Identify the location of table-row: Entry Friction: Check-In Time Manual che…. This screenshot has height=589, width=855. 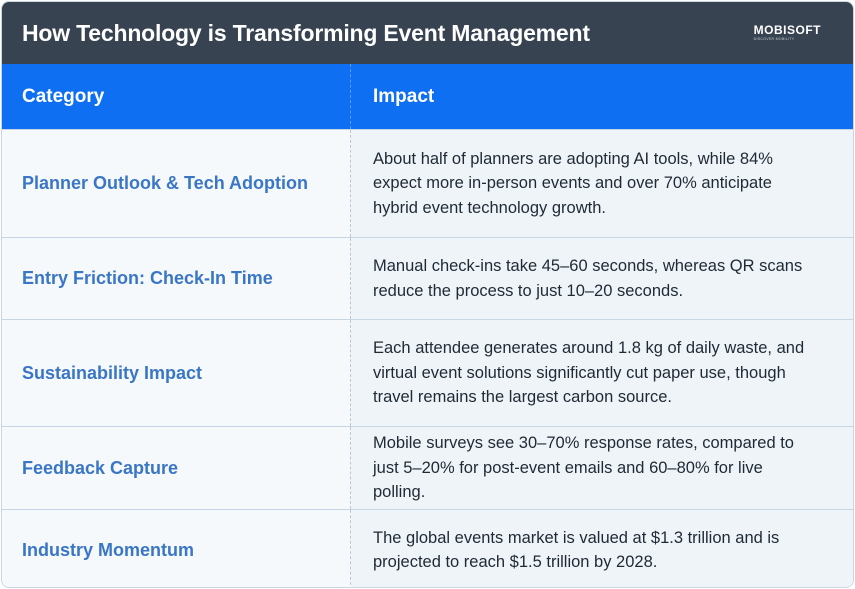
(427, 278).